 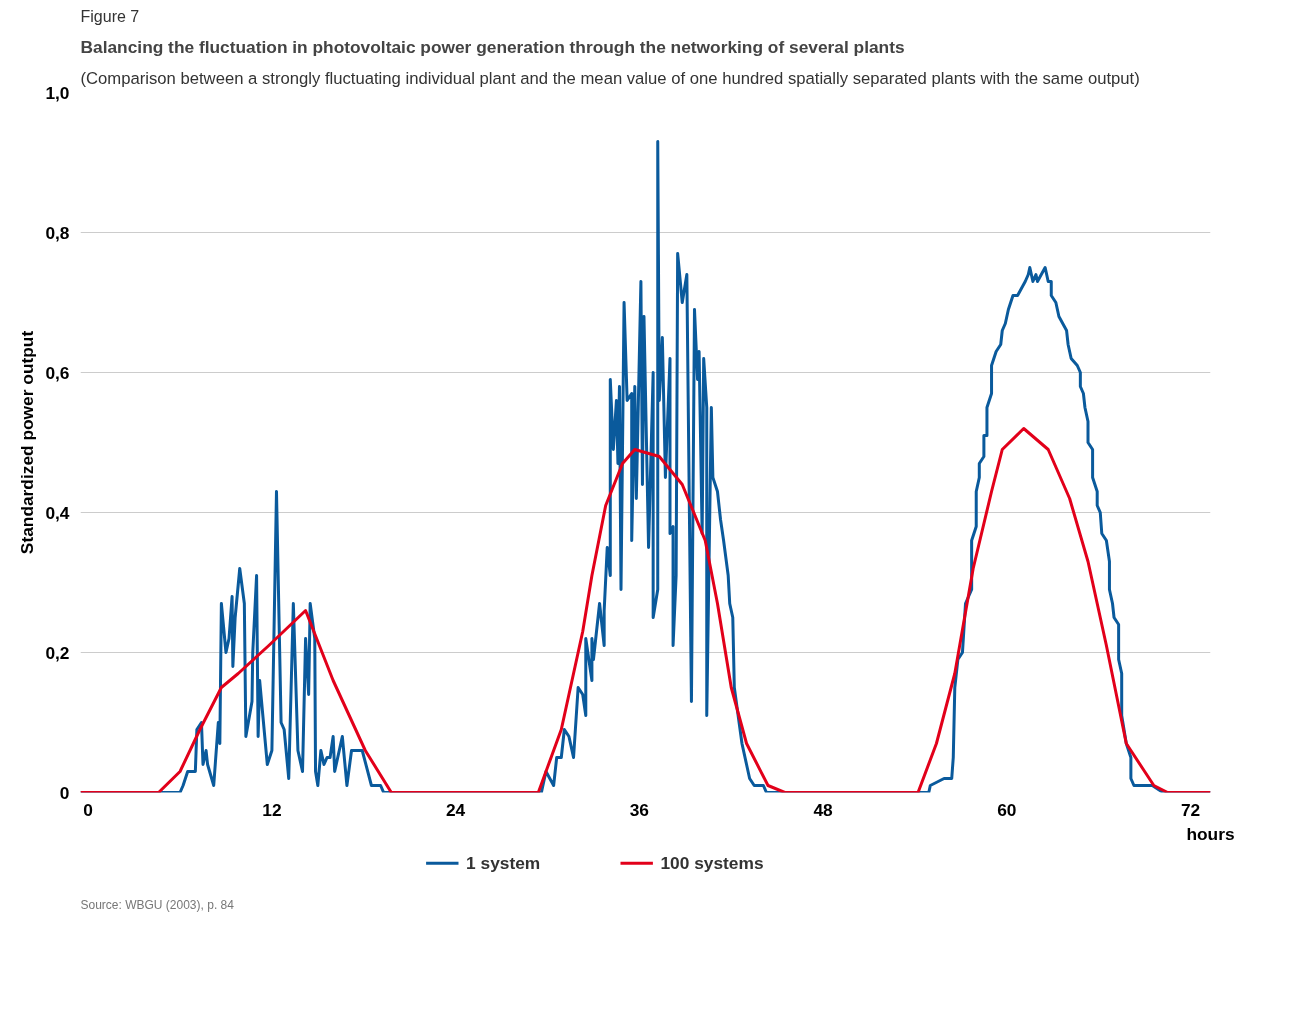 What do you see at coordinates (492, 46) in the screenshot?
I see `chart-title: Balancing the fluctuation in photovoltaic power generation through the networking of several plants` at bounding box center [492, 46].